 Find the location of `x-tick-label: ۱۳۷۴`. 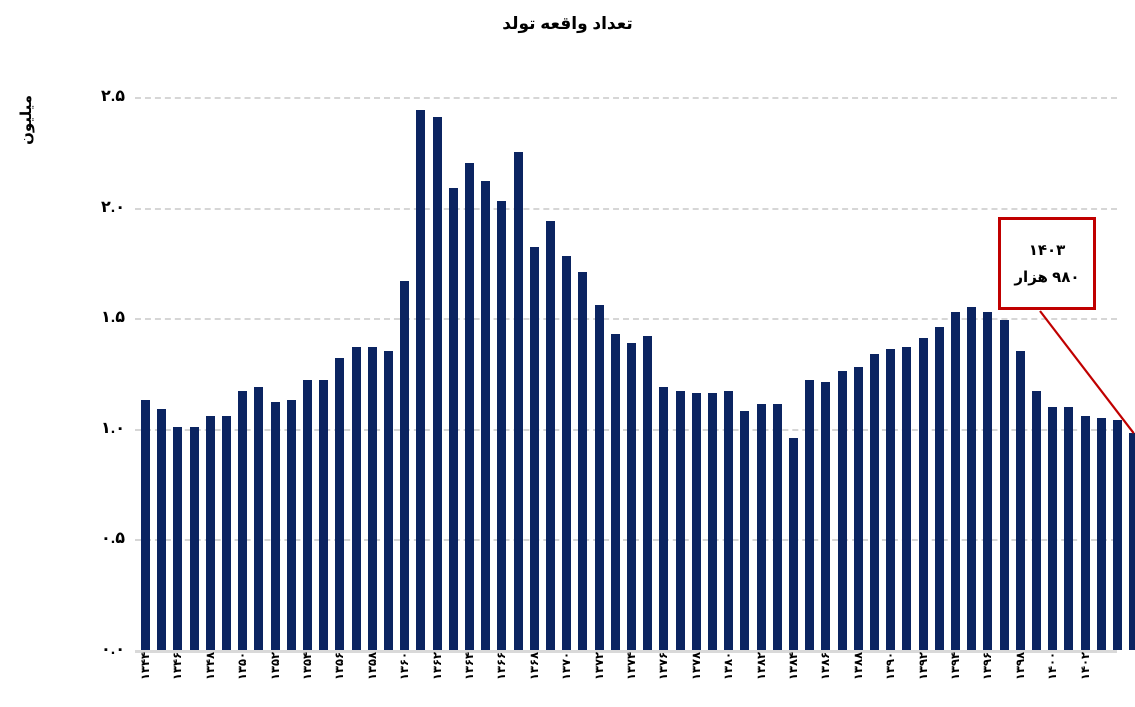

x-tick-label: ۱۳۷۴ is located at coordinates (632, 666).